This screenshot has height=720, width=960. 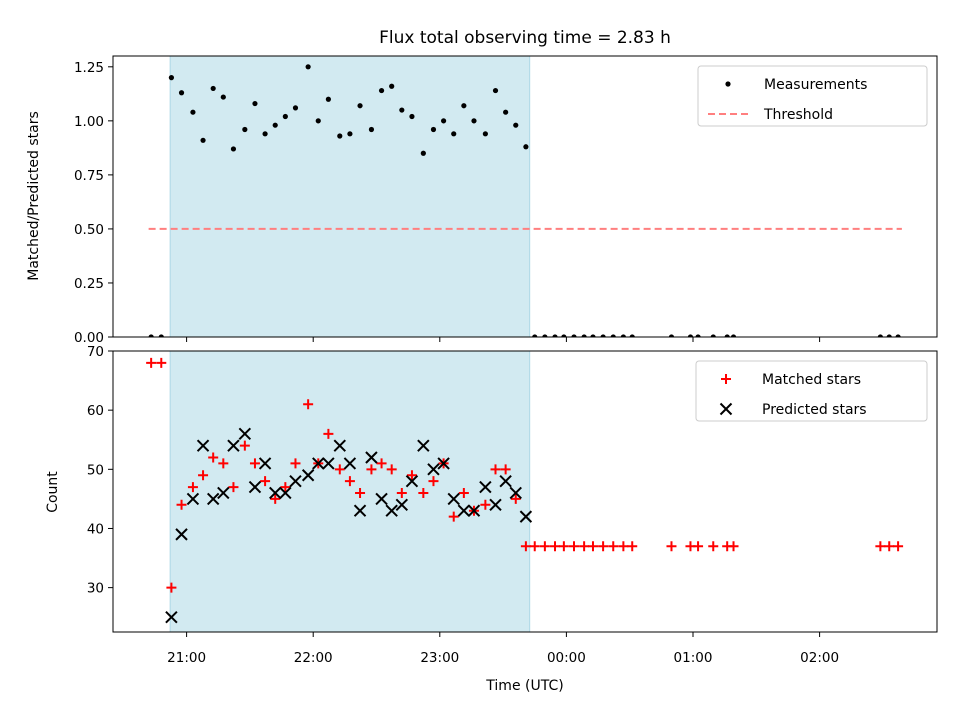 What do you see at coordinates (89, 284) in the screenshot?
I see `top-y-tick-label: 0.25` at bounding box center [89, 284].